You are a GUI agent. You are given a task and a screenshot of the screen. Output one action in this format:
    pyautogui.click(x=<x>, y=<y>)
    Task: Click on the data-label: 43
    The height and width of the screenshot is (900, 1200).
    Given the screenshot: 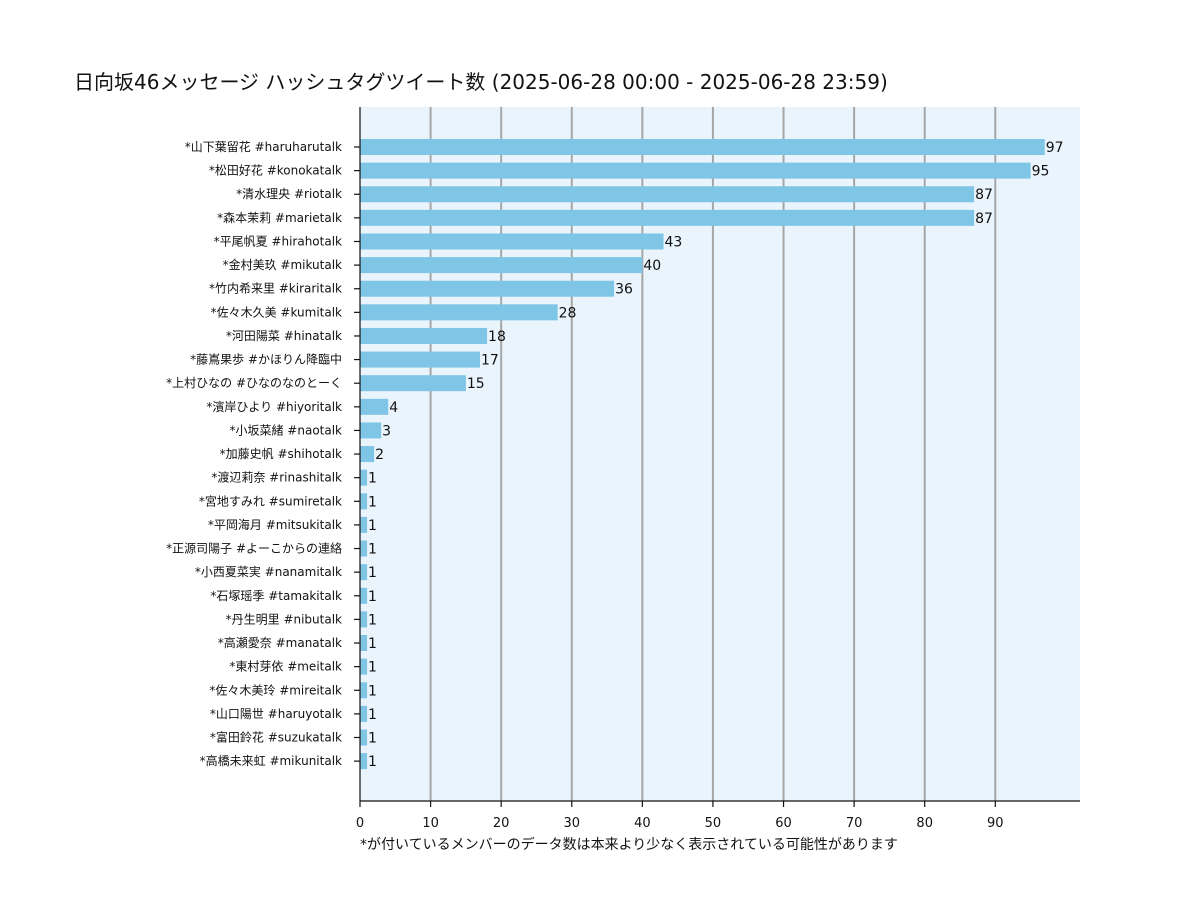 What is the action you would take?
    pyautogui.click(x=674, y=242)
    